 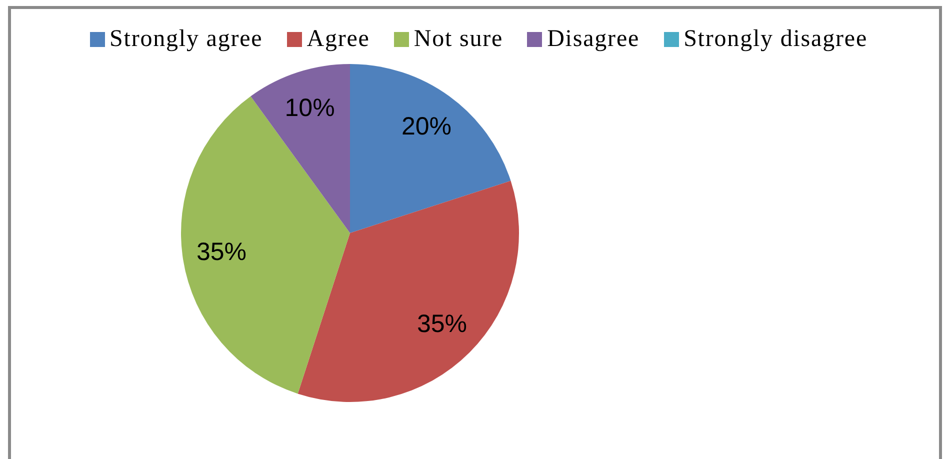 I want to click on legend-label: Disagree, so click(x=593, y=39).